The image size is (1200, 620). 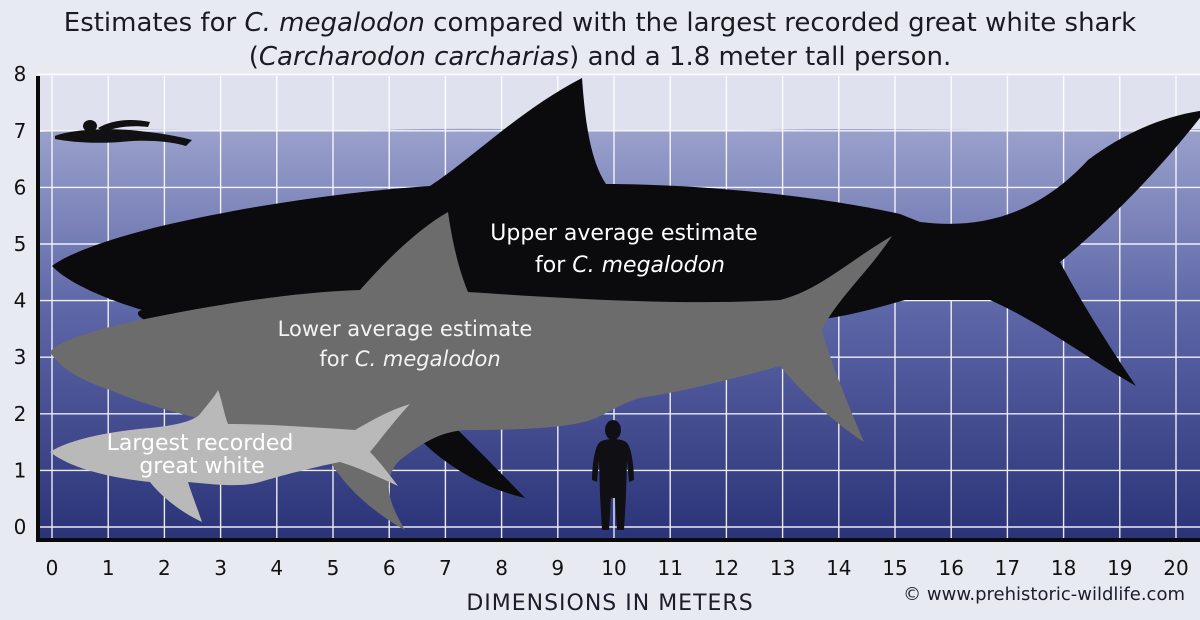 I want to click on great-white-label-line2: great white, so click(x=201, y=466).